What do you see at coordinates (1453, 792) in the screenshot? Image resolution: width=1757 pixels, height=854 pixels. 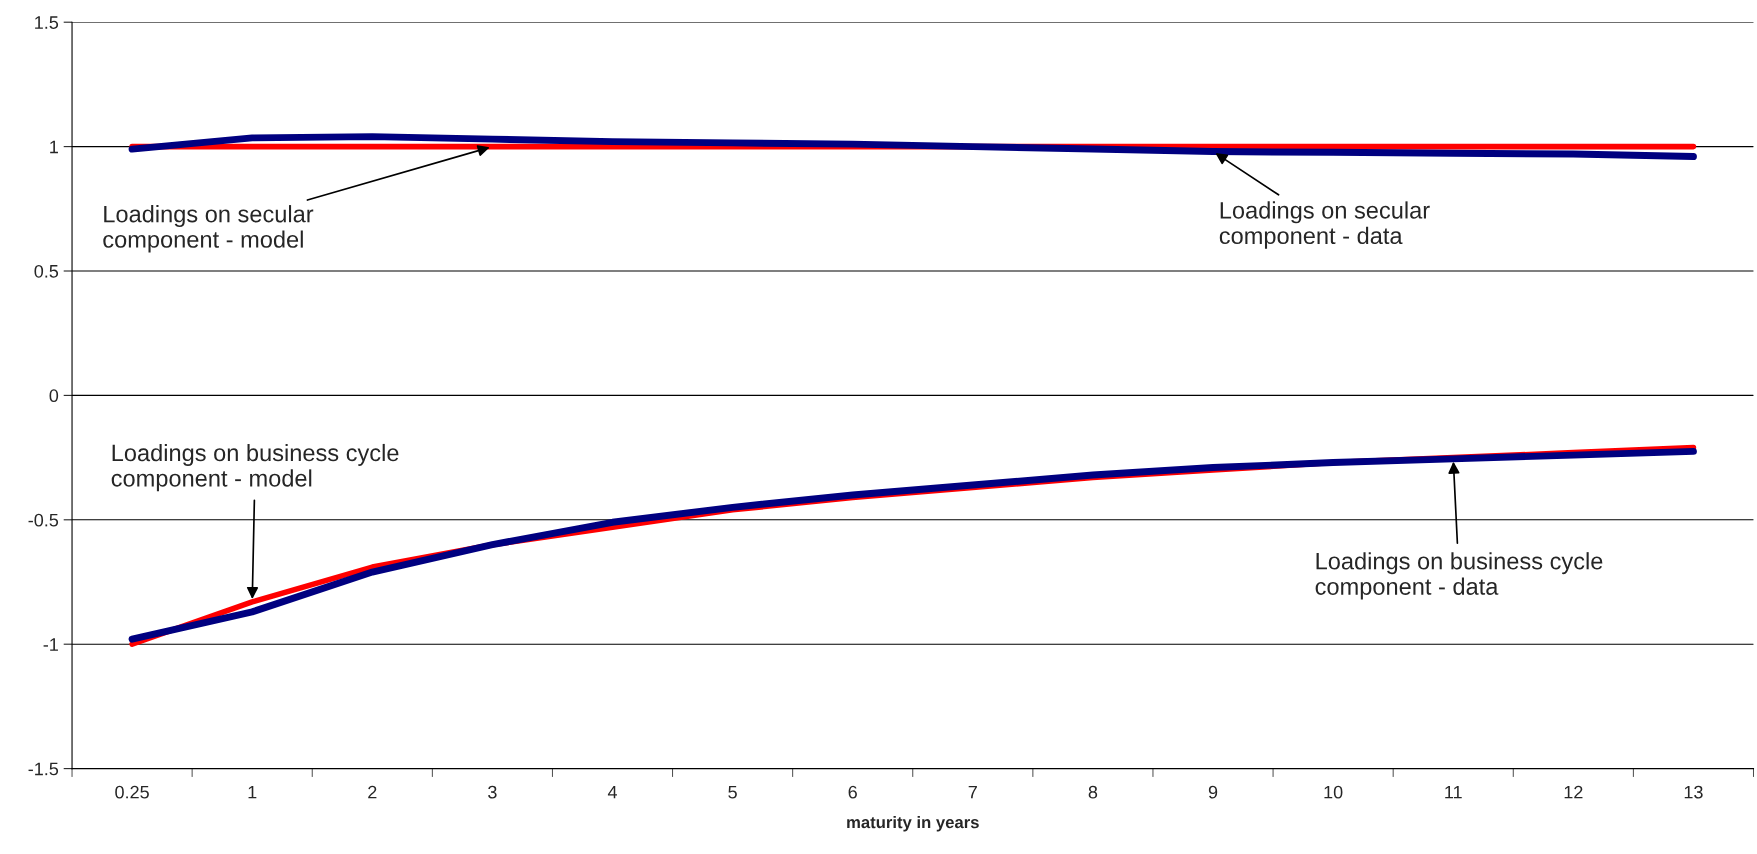 I see `x-tick-label: 11` at bounding box center [1453, 792].